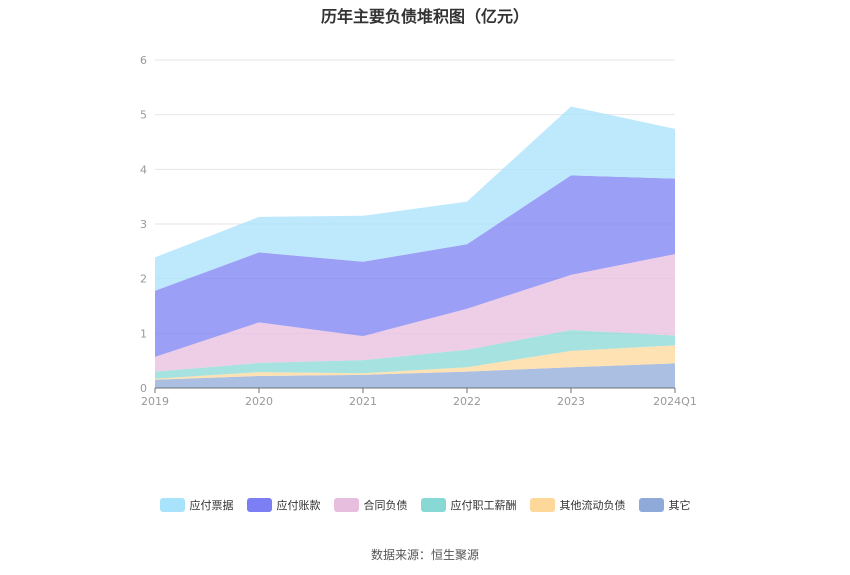 This screenshot has height=575, width=850. I want to click on legend-item: 应付账款, so click(283, 505).